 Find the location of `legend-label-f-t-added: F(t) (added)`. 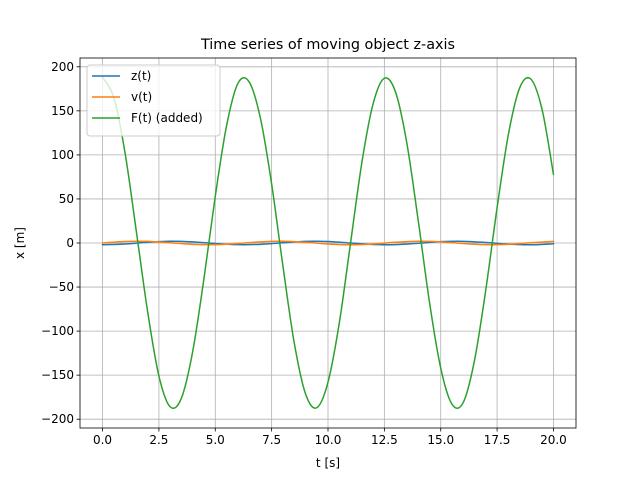

legend-label-f-t-added: F(t) (added) is located at coordinates (167, 118).